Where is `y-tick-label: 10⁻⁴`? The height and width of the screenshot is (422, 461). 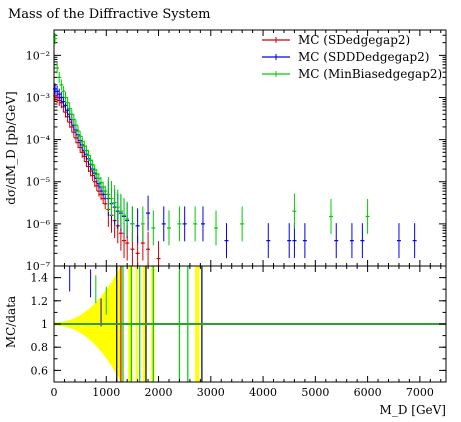 y-tick-label: 10⁻⁴ is located at coordinates (38, 140).